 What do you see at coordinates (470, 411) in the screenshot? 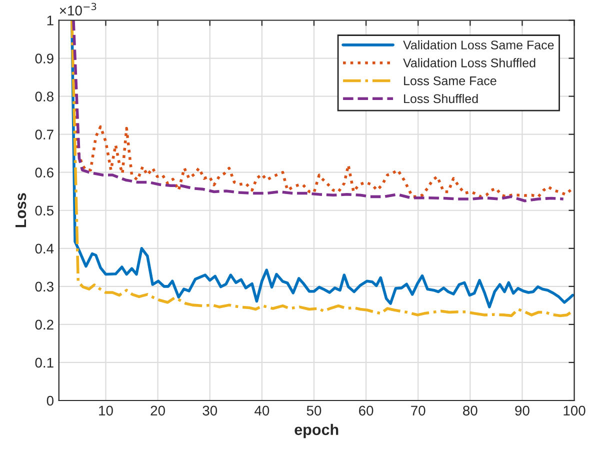
I see `x-tick-label: 80` at bounding box center [470, 411].